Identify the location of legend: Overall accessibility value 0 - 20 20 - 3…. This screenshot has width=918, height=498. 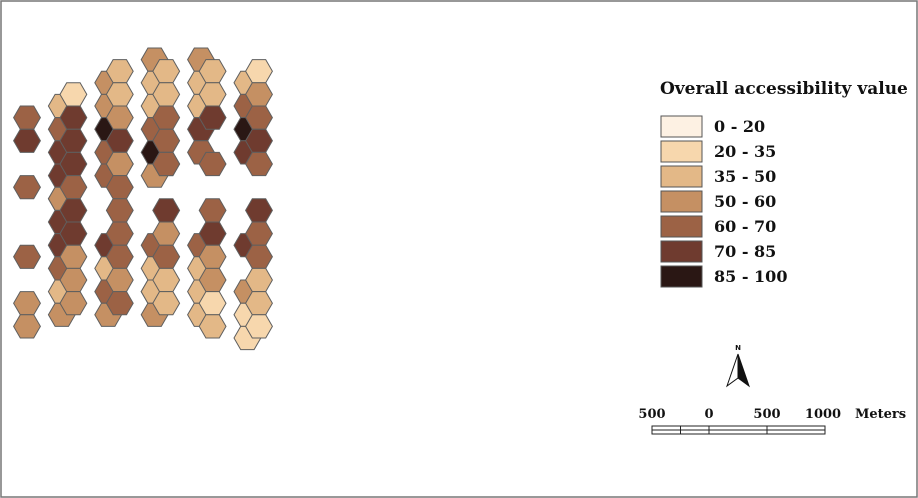
(784, 183).